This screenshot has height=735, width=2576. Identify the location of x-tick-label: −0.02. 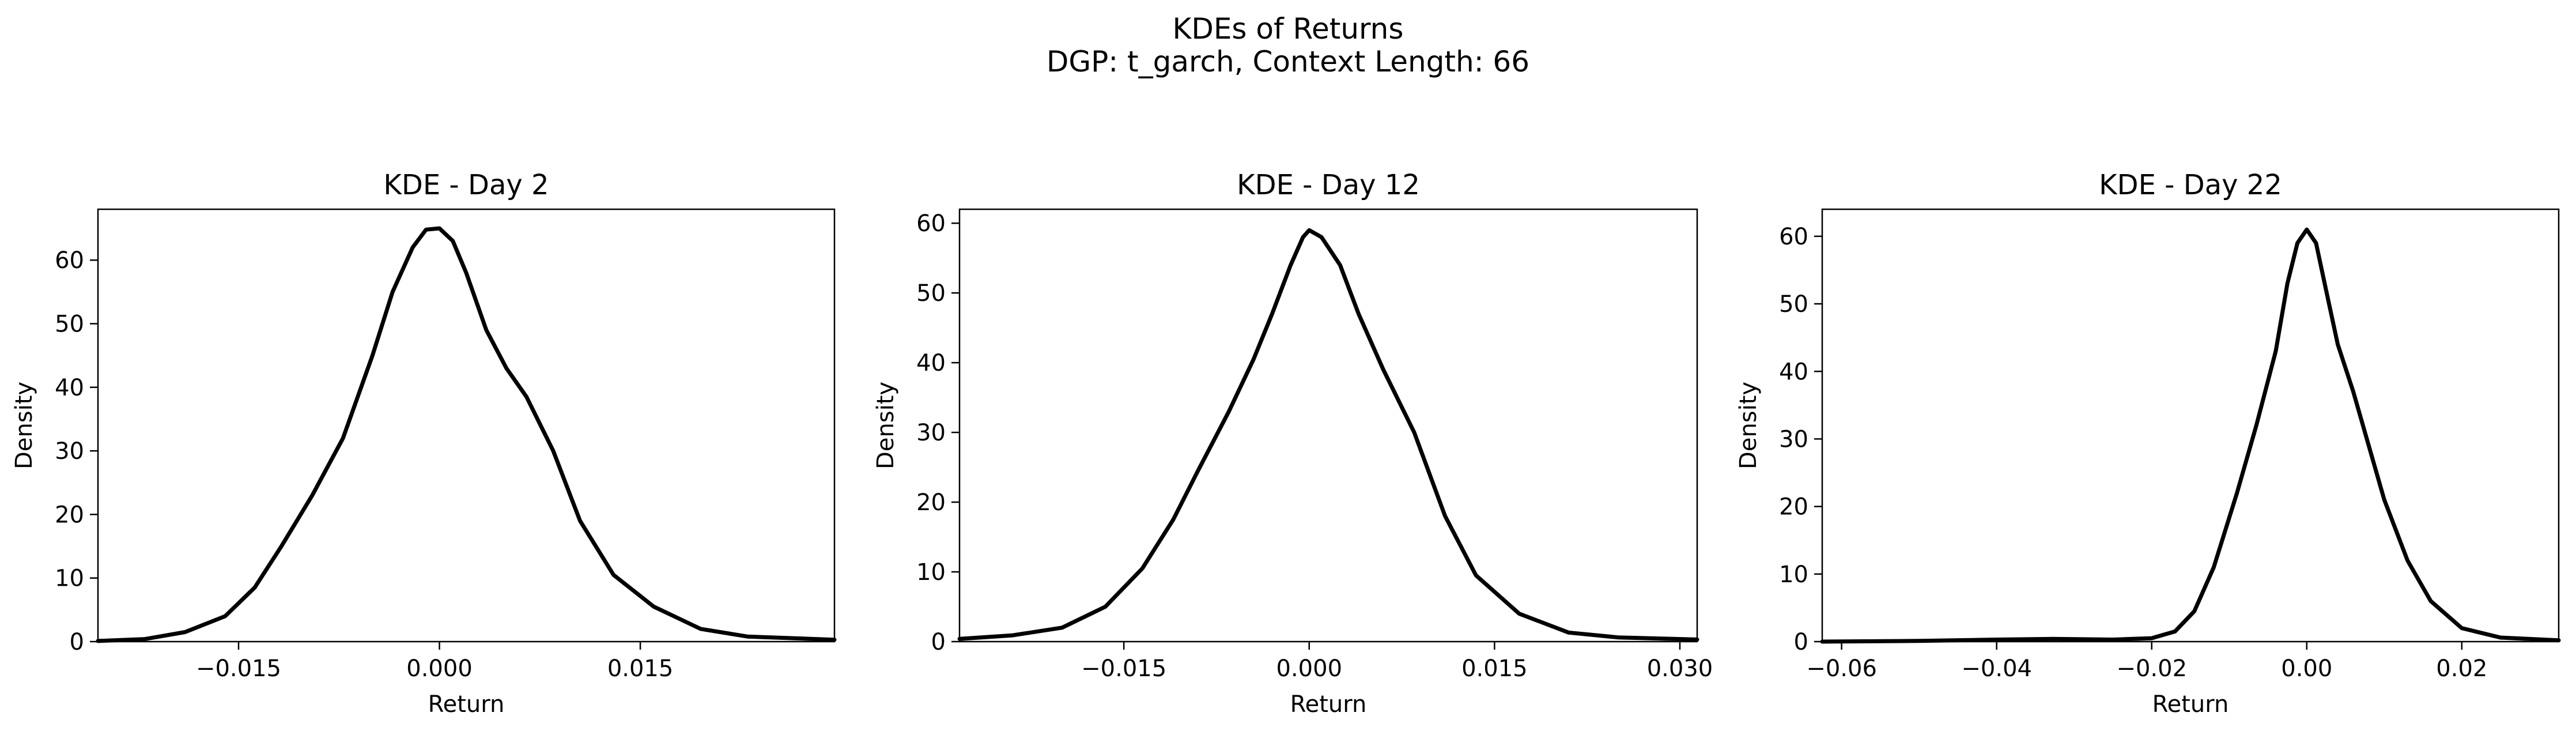
(2151, 668).